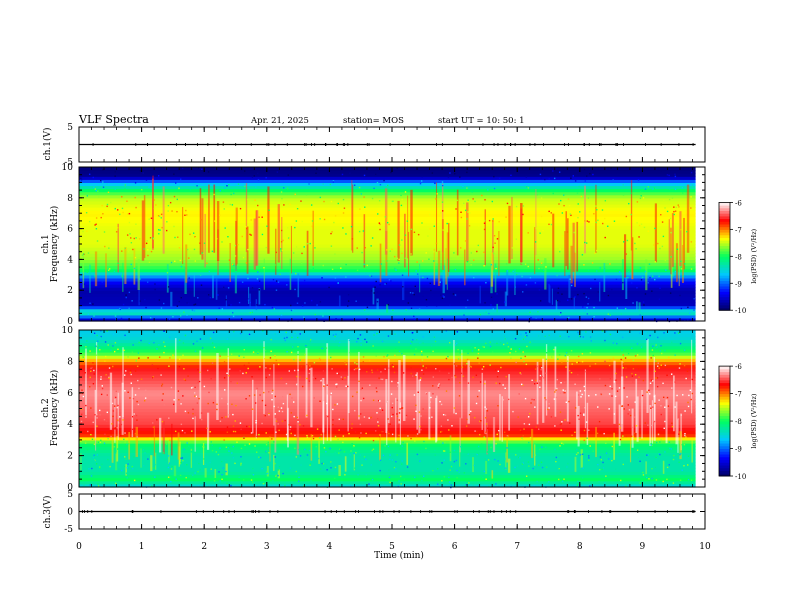 Image resolution: width=792 pixels, height=612 pixels. I want to click on ch1-spec-colorbar-step, so click(724, 239).